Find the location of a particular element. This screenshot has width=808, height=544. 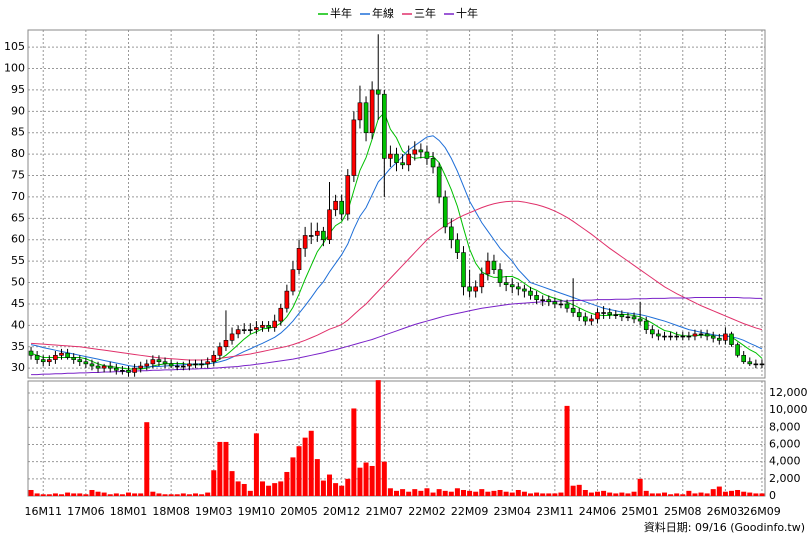

y-tick-label: 75 is located at coordinates (18, 175).